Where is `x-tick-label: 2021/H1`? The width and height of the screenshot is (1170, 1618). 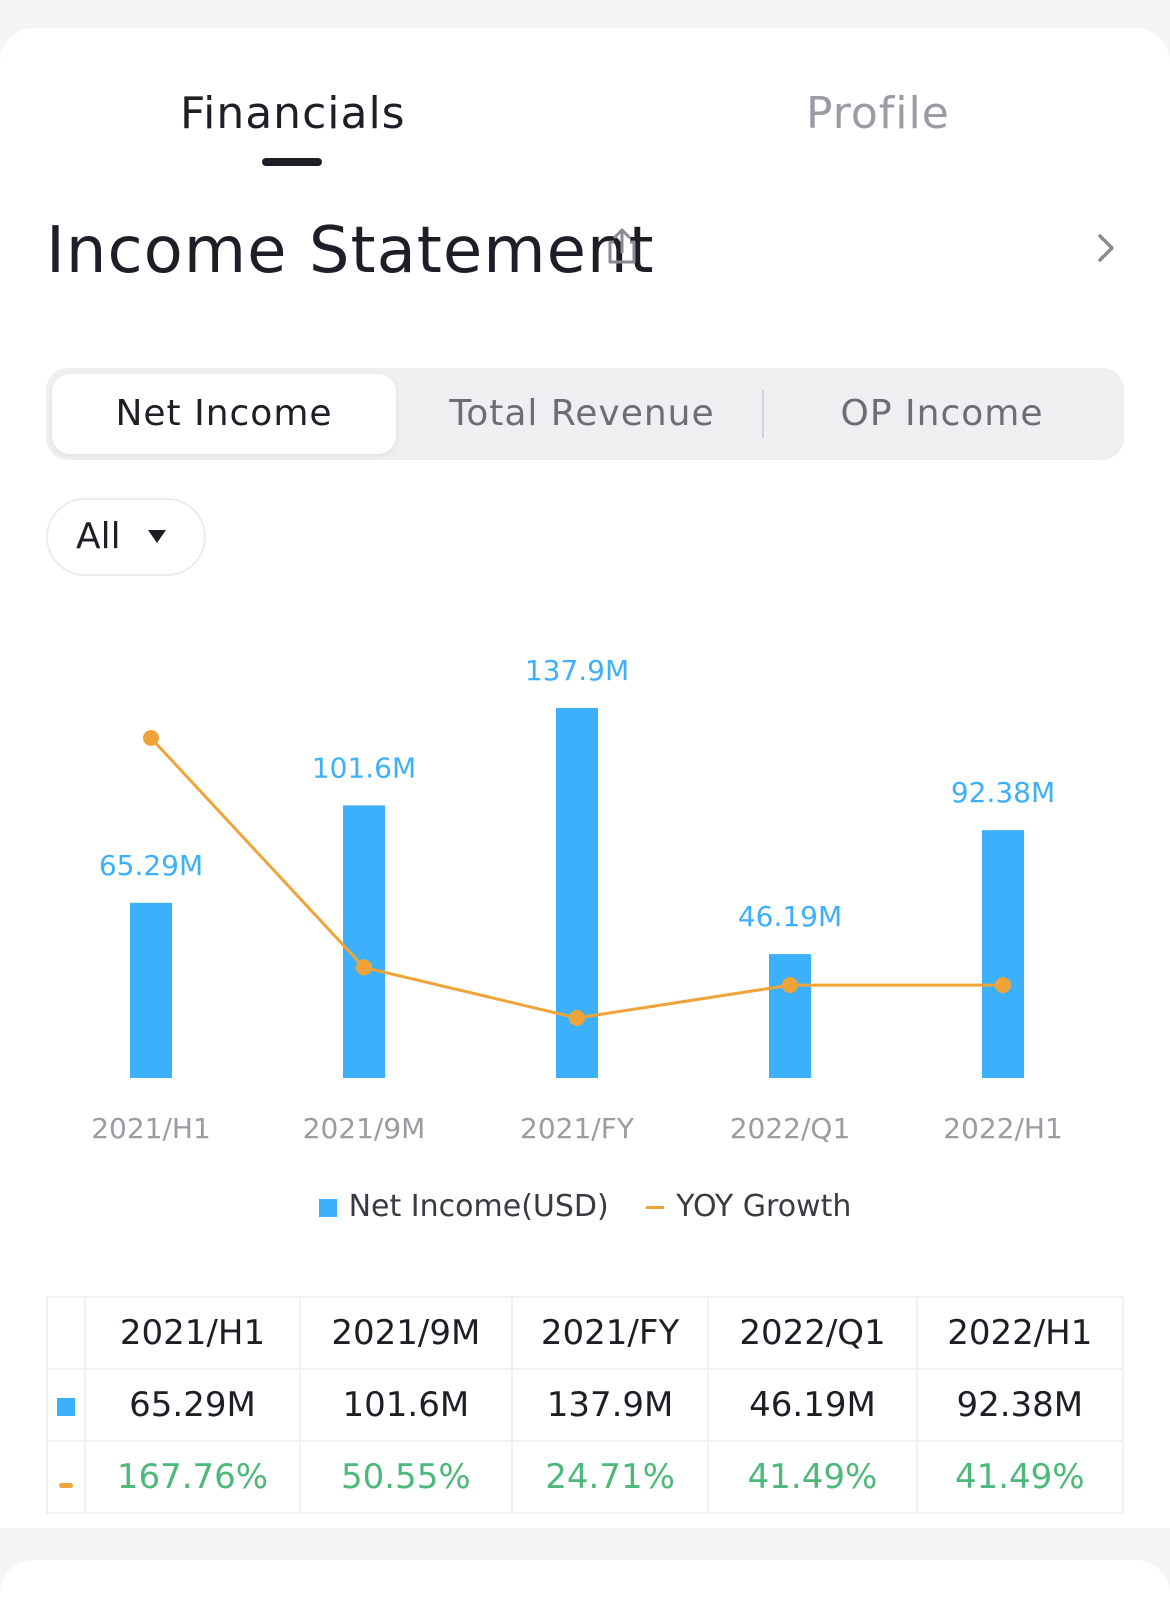 x-tick-label: 2021/H1 is located at coordinates (151, 1128).